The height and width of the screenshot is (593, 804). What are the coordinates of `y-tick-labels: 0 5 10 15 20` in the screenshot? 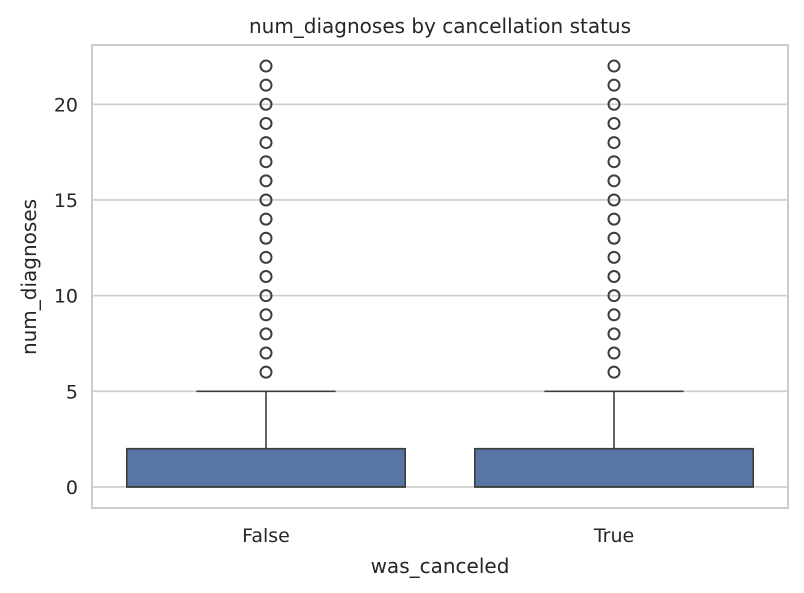 It's located at (66, 296).